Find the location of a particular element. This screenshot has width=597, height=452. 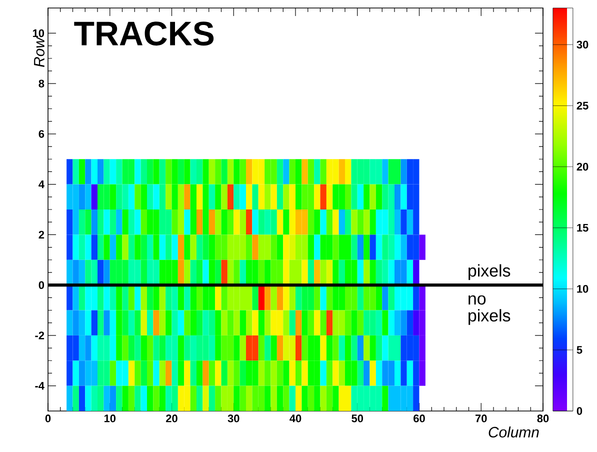

x-tick-label: 60 is located at coordinates (419, 418).